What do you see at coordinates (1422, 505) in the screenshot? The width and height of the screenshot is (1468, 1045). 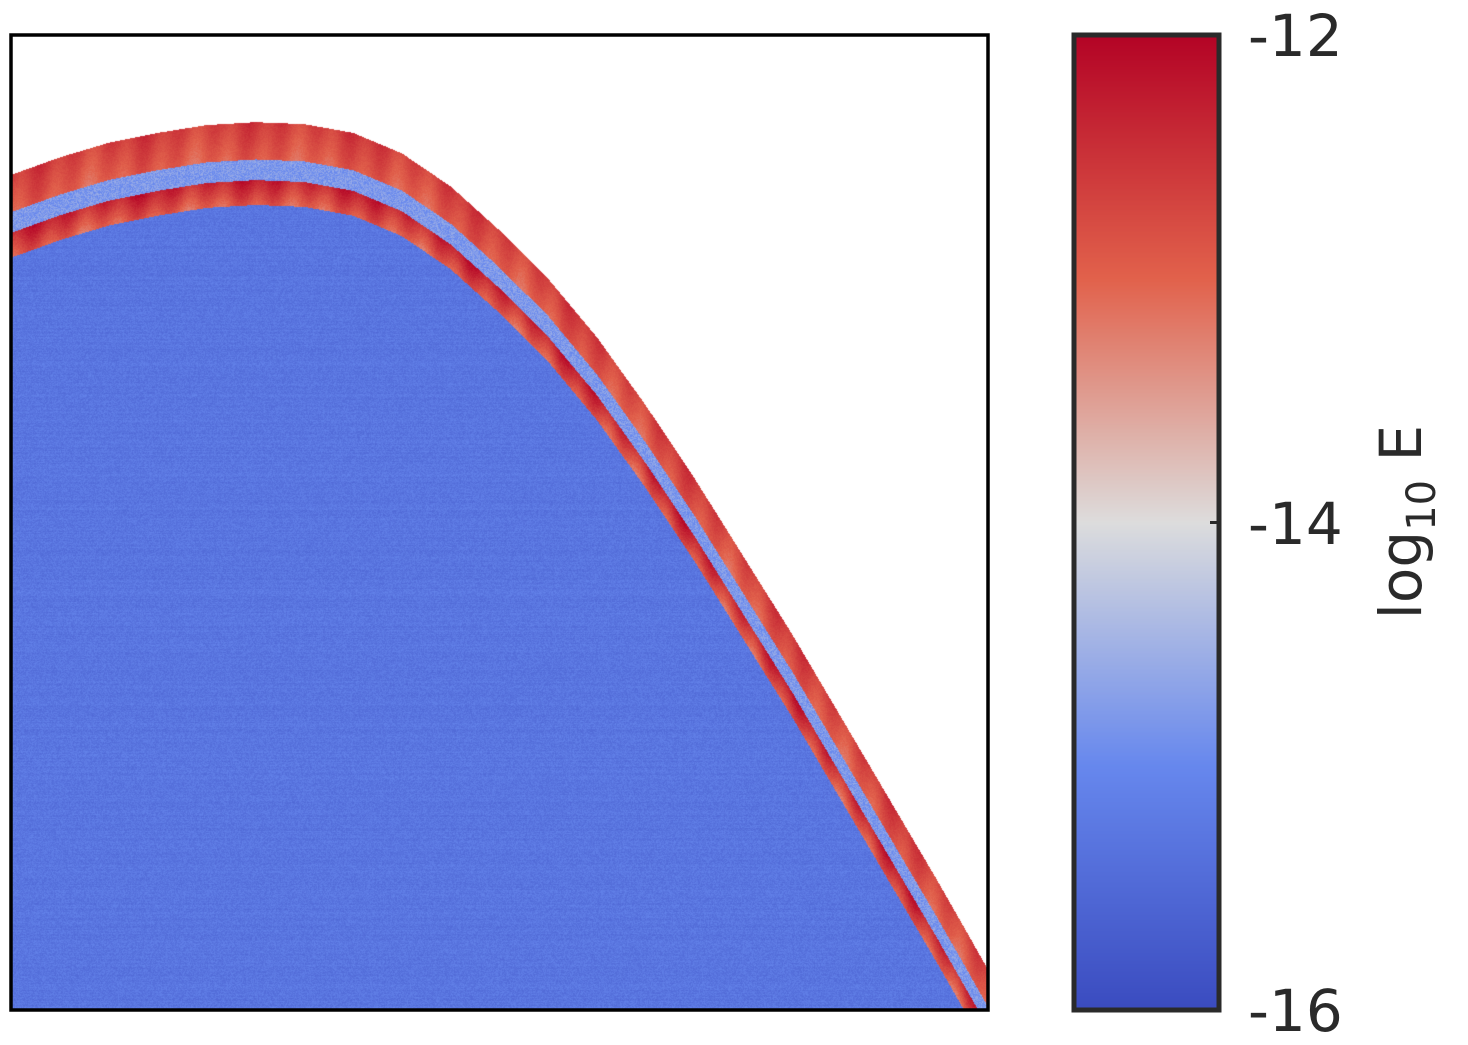 I see `colorbar-label-subscript: 10` at bounding box center [1422, 505].